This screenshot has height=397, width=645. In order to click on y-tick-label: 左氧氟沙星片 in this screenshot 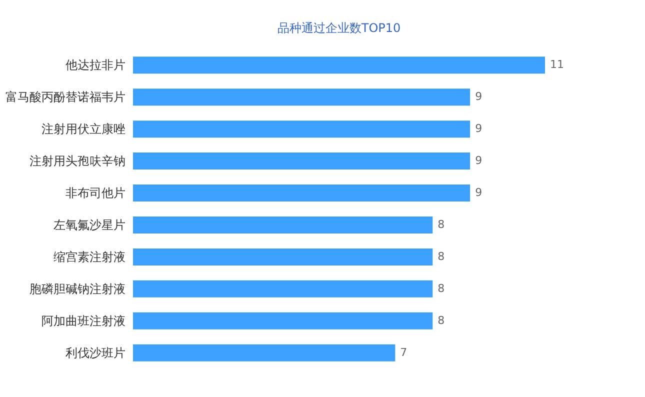, I will do `click(90, 225)`.